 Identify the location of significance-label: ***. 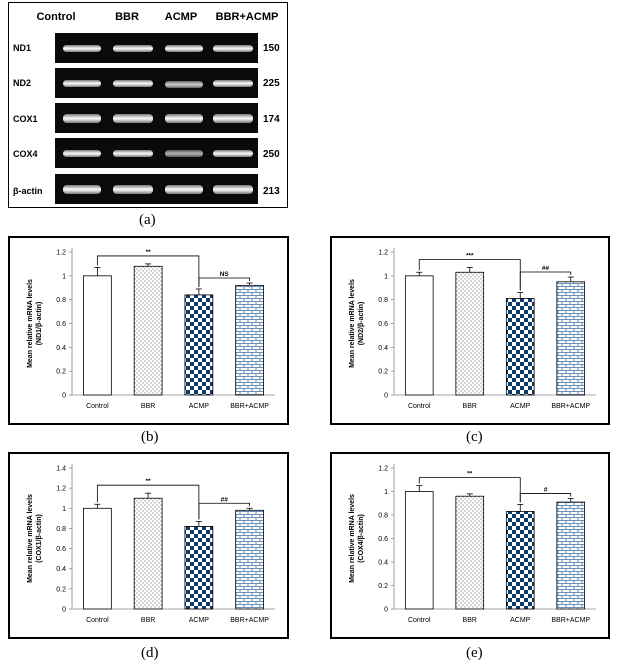
(470, 255).